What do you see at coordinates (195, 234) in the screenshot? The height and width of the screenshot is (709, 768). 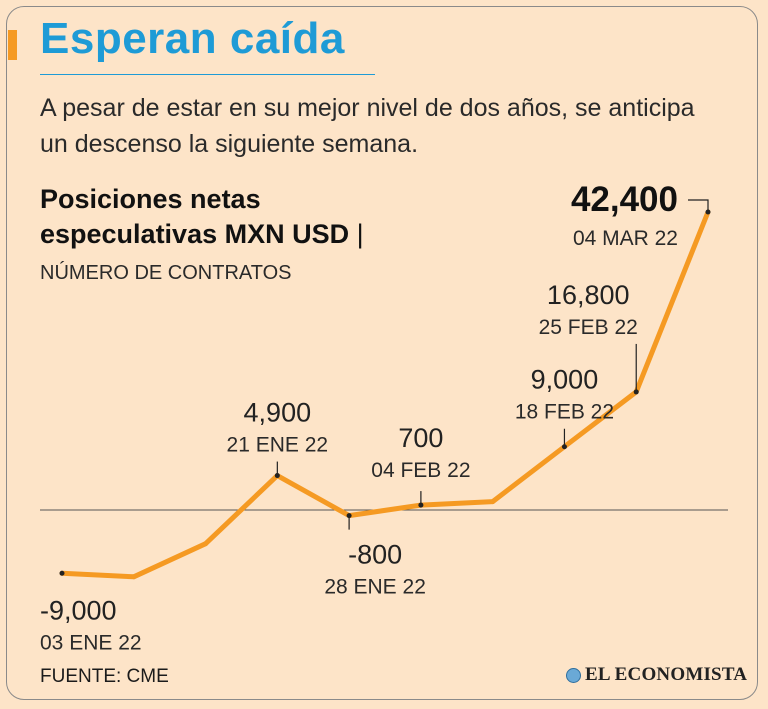 I see `chart-title-line2: especulativas MXN USD` at bounding box center [195, 234].